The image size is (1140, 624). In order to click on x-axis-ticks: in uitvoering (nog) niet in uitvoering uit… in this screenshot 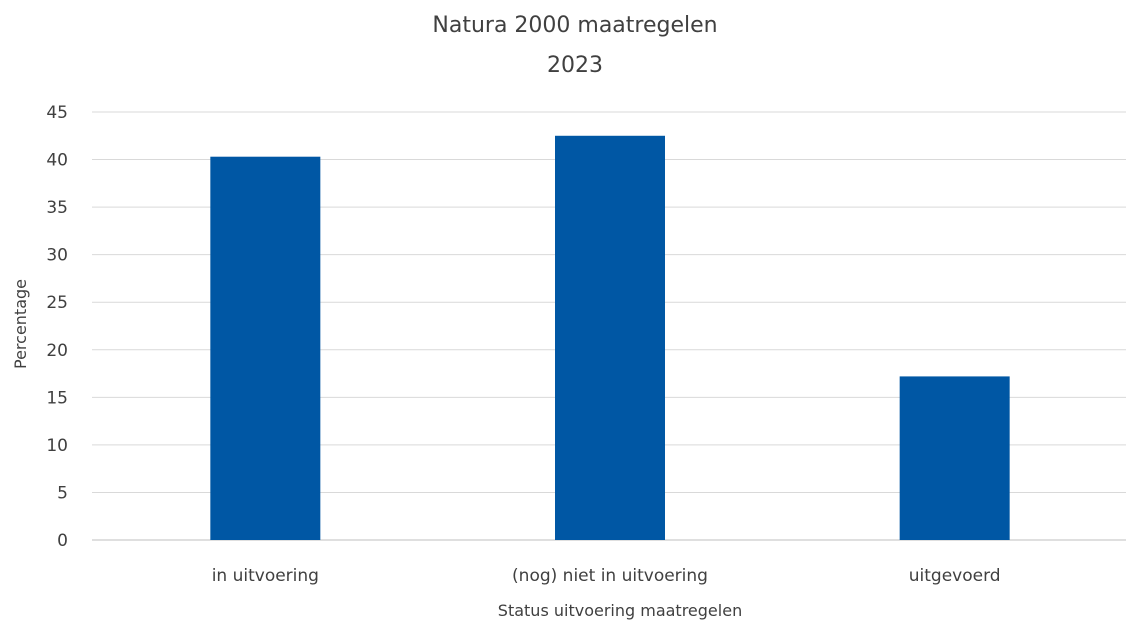, I will do `click(606, 576)`.